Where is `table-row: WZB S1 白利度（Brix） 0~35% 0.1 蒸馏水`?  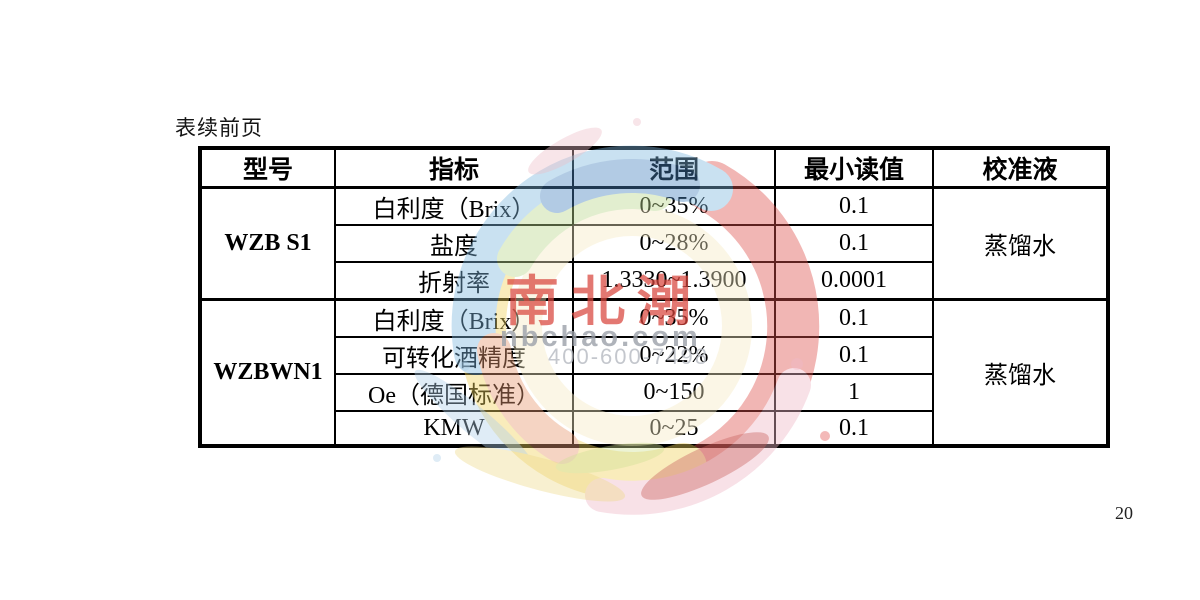
table-row: WZB S1 白利度（Brix） 0~35% 0.1 蒸馏水 is located at coordinates (654, 243).